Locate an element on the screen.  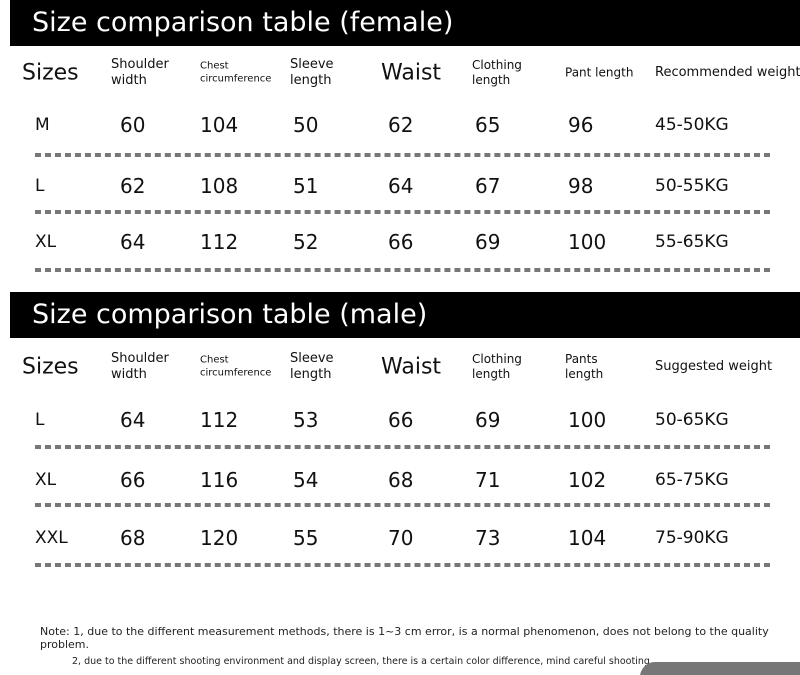
title-bar: Size comparison table (female) is located at coordinates (405, 23).